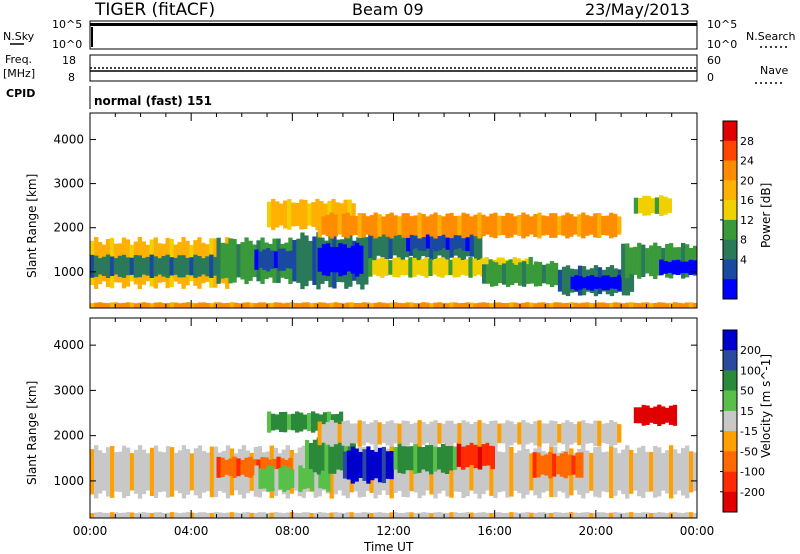 This screenshot has height=554, width=800. What do you see at coordinates (747, 180) in the screenshot?
I see `colorbar-tick-label: 20` at bounding box center [747, 180].